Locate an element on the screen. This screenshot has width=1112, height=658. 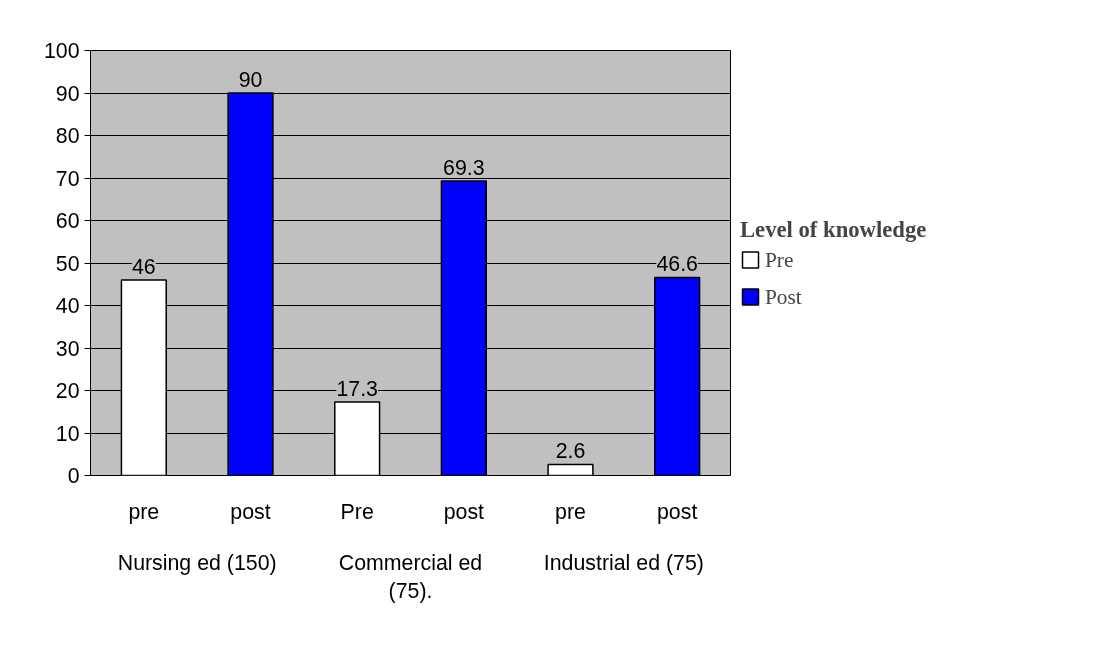
y-tick-label: 20 is located at coordinates (67, 391).